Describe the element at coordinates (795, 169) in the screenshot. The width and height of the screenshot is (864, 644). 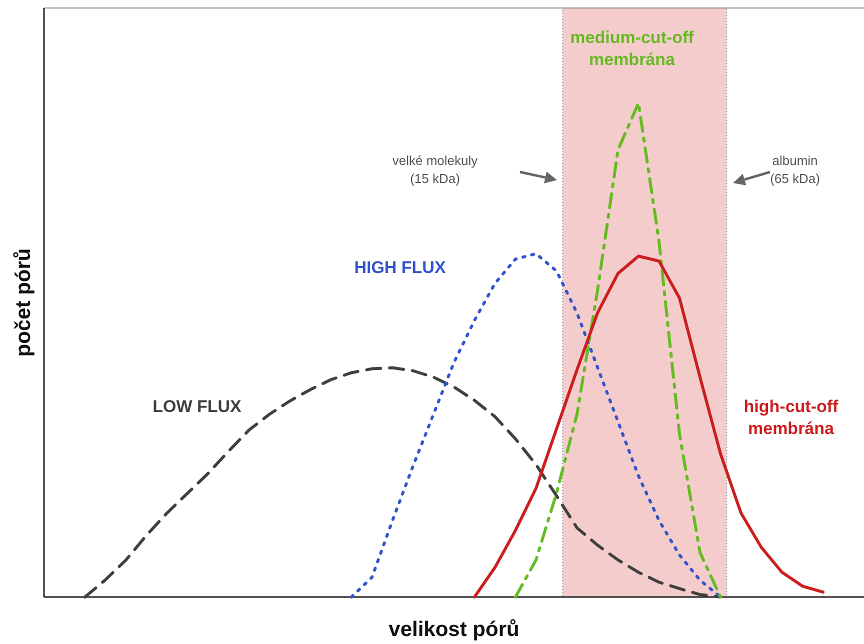
I see `annotation: albumin (65 kDa)` at that location.